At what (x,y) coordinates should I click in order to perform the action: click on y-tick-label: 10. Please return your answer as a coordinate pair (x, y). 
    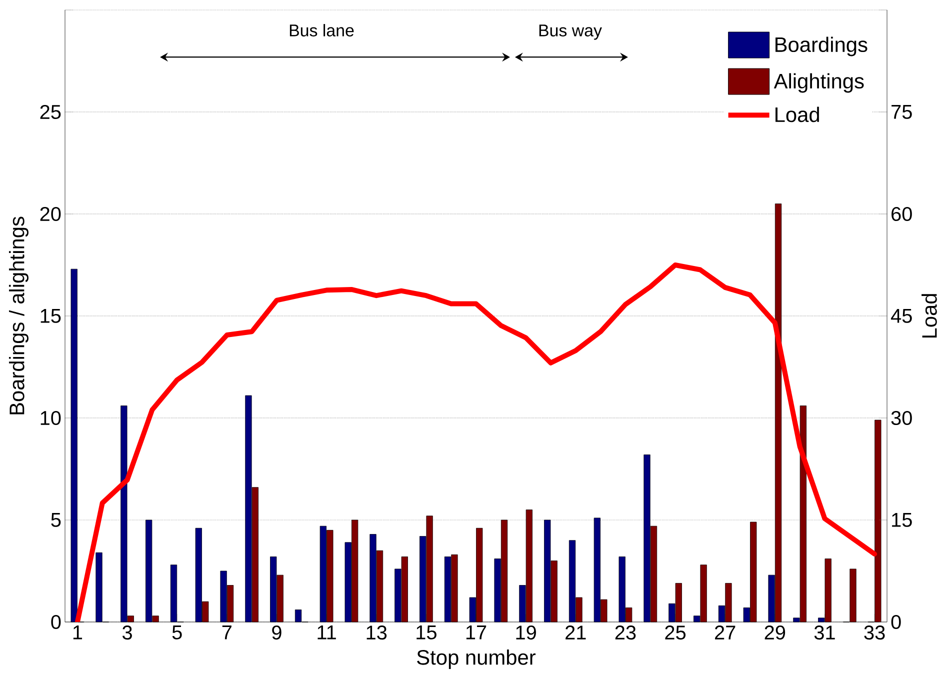
    Looking at the image, I should click on (50, 418).